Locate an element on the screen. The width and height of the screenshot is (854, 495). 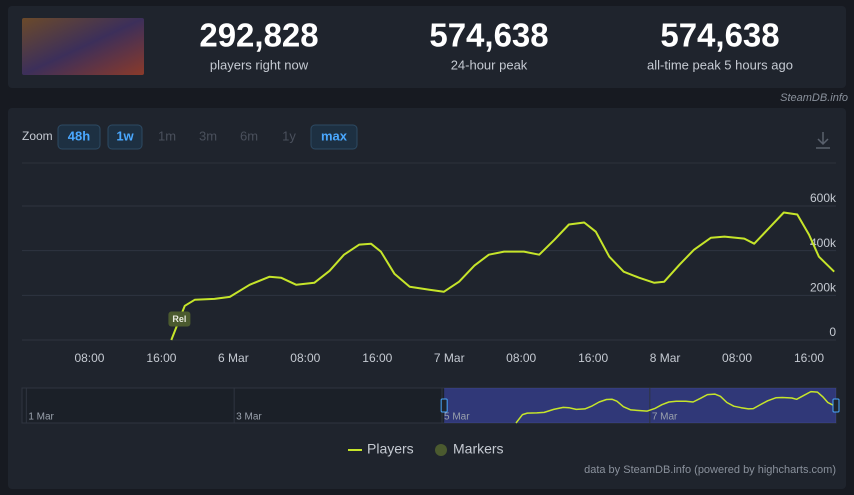
y-tick-label: 600k is located at coordinates (823, 198).